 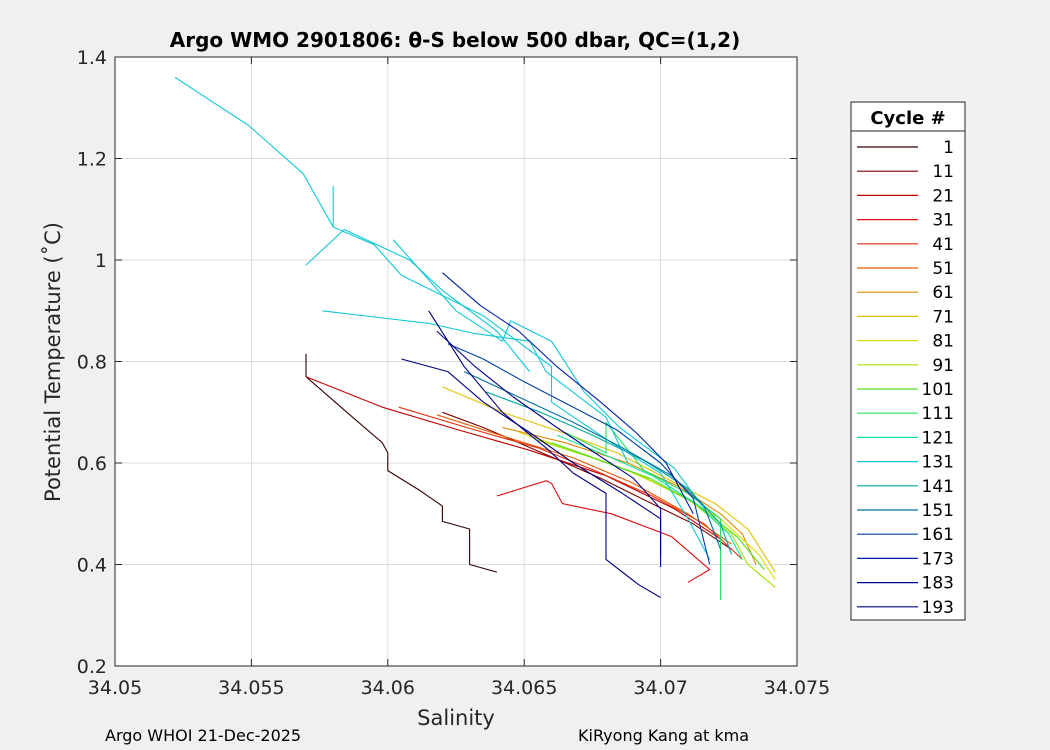 I want to click on y-axis-label: Potential Temperature (˚C), so click(x=53, y=362).